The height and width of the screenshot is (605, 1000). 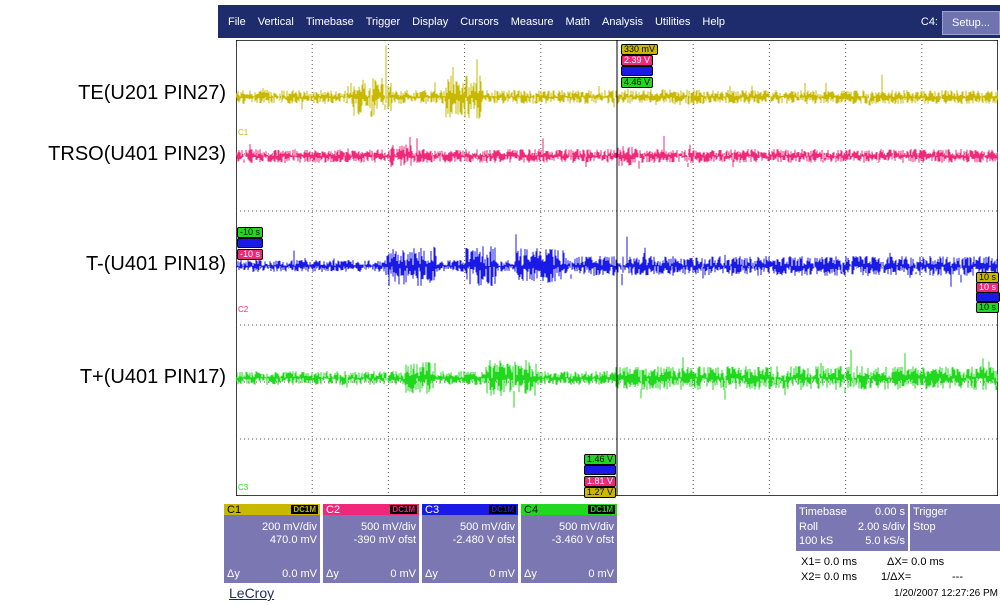 What do you see at coordinates (329, 21) in the screenshot?
I see `menu-timebase: Timebase` at bounding box center [329, 21].